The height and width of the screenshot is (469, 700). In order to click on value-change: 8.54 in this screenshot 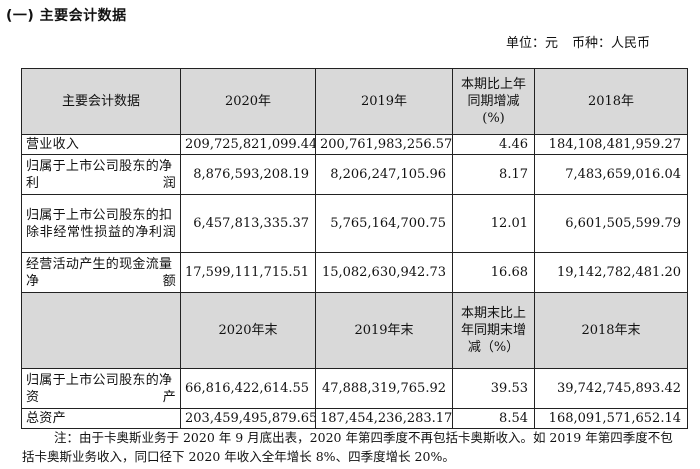, I will do `click(493, 418)`.